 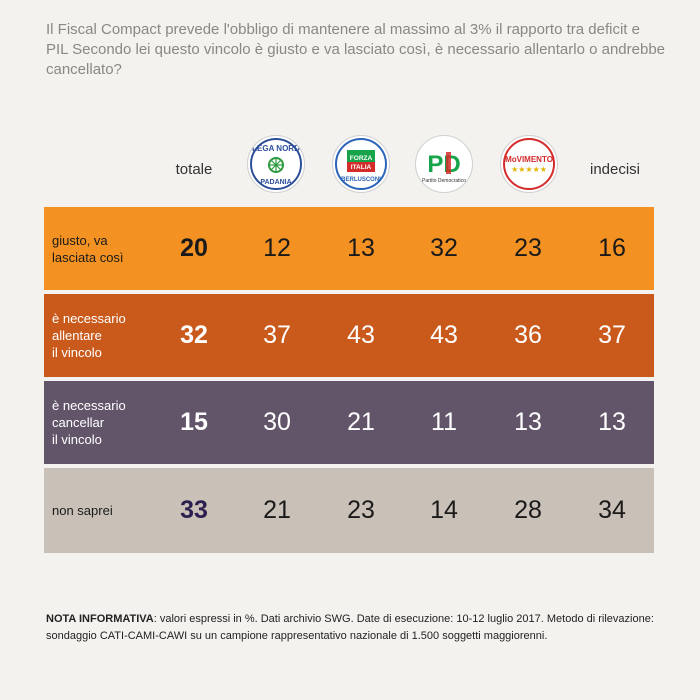 What do you see at coordinates (194, 248) in the screenshot?
I see `total-value: 20` at bounding box center [194, 248].